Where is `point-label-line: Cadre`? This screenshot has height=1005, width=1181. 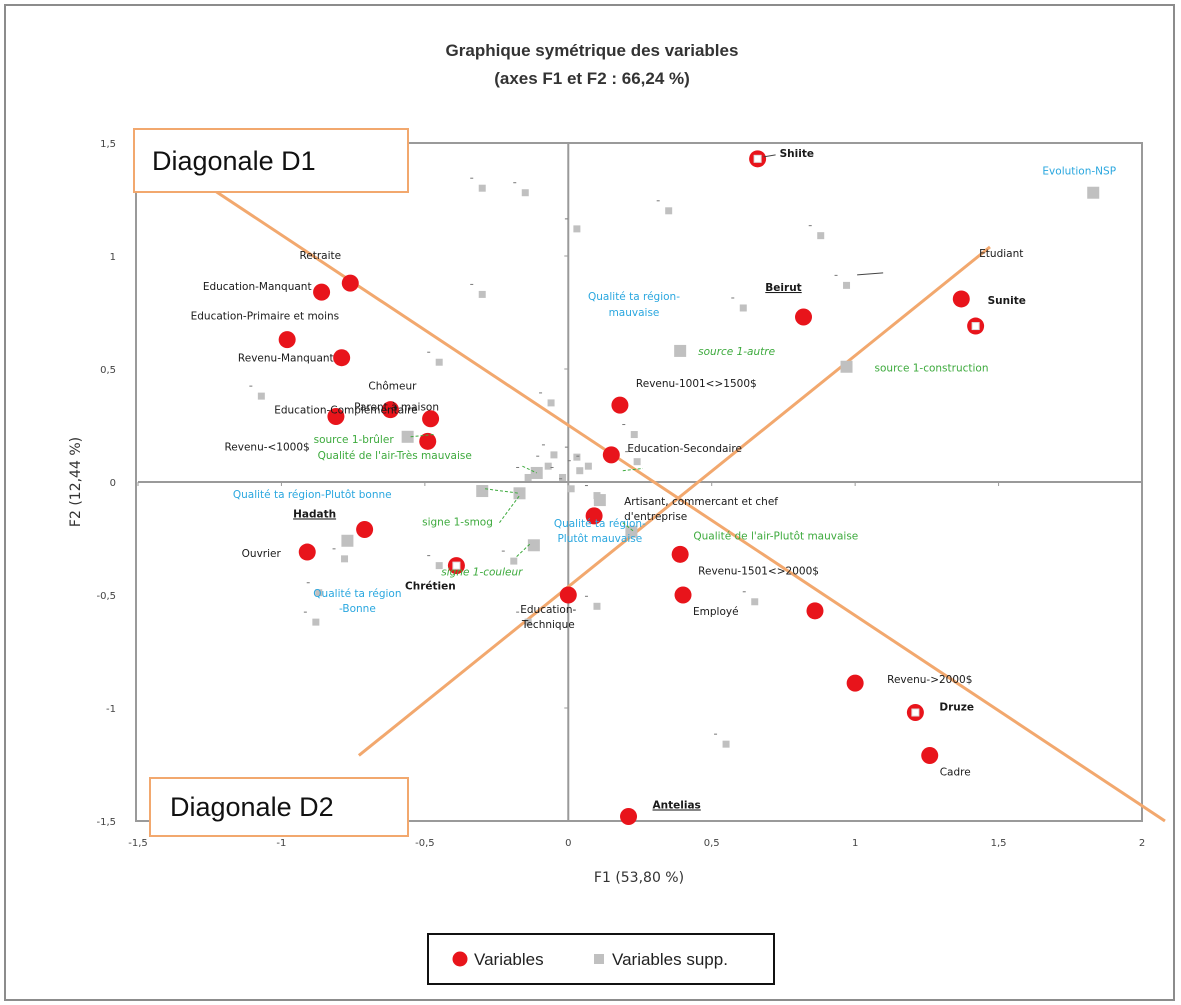 point-label-line: Cadre is located at coordinates (955, 772).